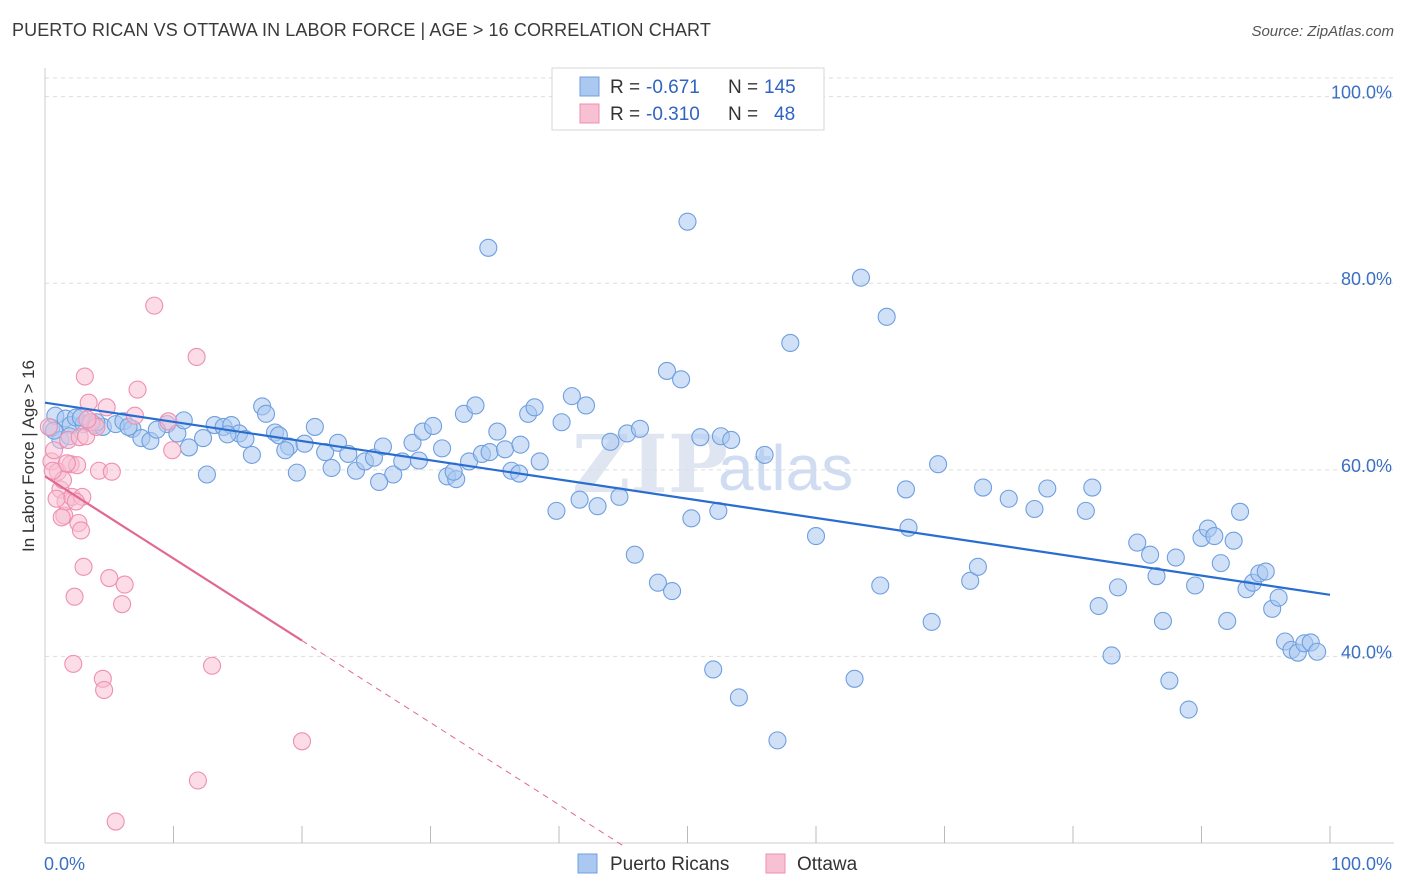  I want to click on trend-line-ottawa, so click(173, 558).